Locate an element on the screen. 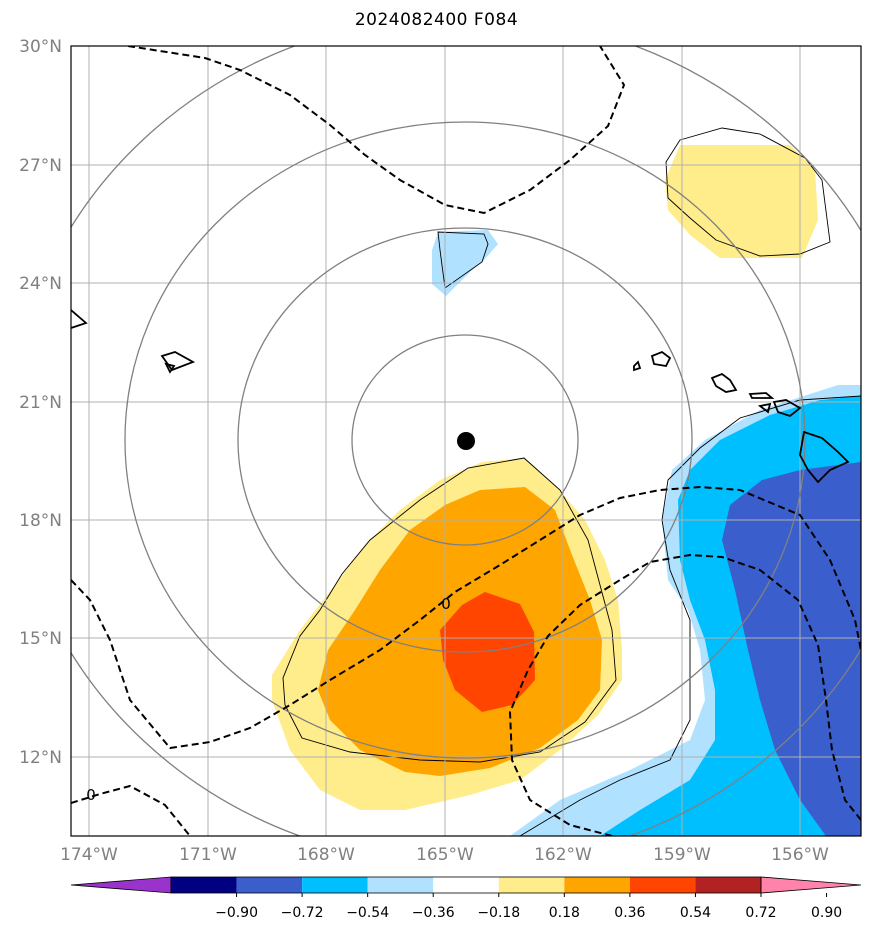  colorbar-tick-label: 0.54 is located at coordinates (695, 913).